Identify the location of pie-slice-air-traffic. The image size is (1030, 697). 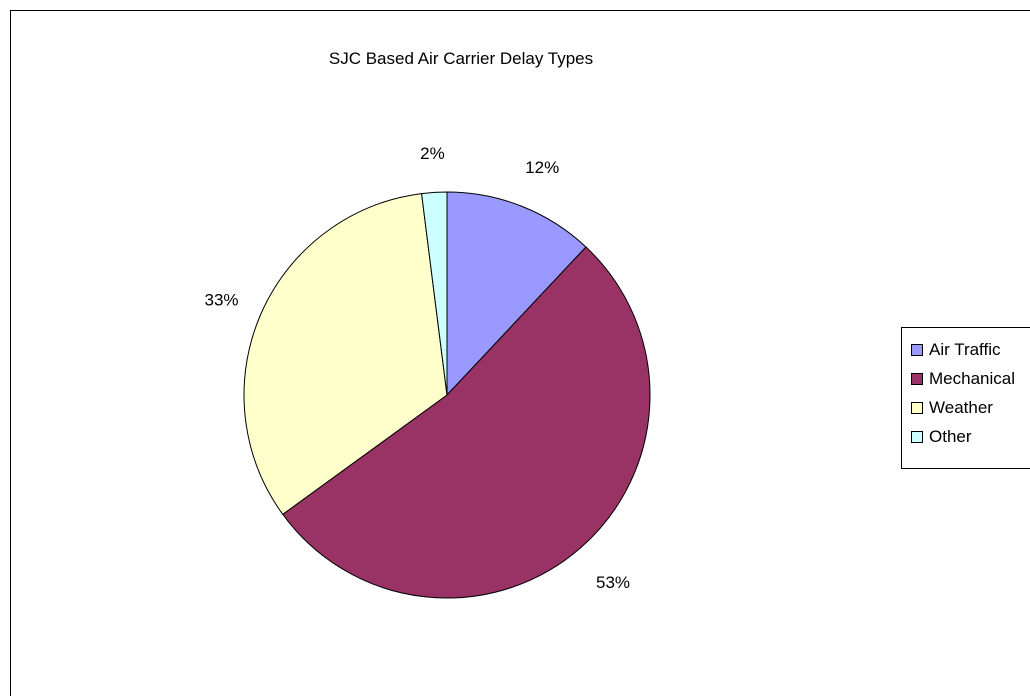
(516, 294).